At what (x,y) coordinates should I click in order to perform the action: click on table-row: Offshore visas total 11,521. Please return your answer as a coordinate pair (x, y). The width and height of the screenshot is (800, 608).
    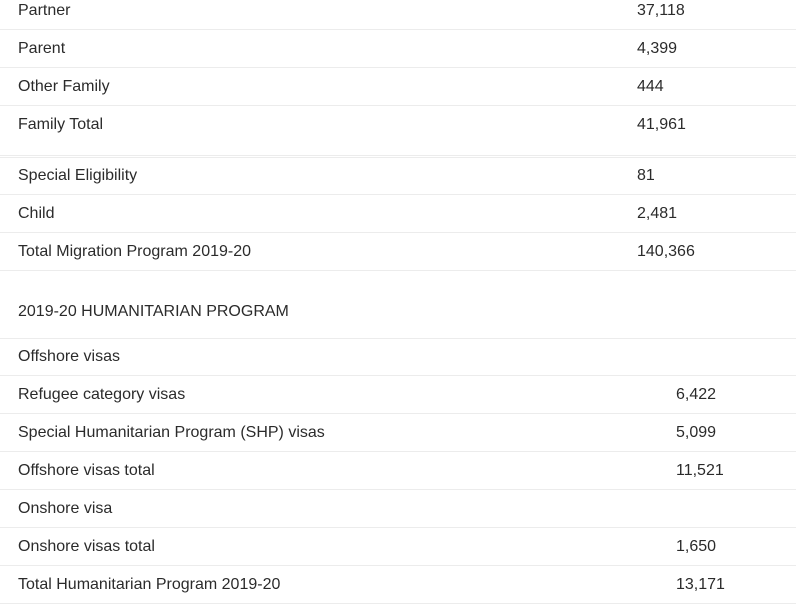
    Looking at the image, I should click on (398, 471).